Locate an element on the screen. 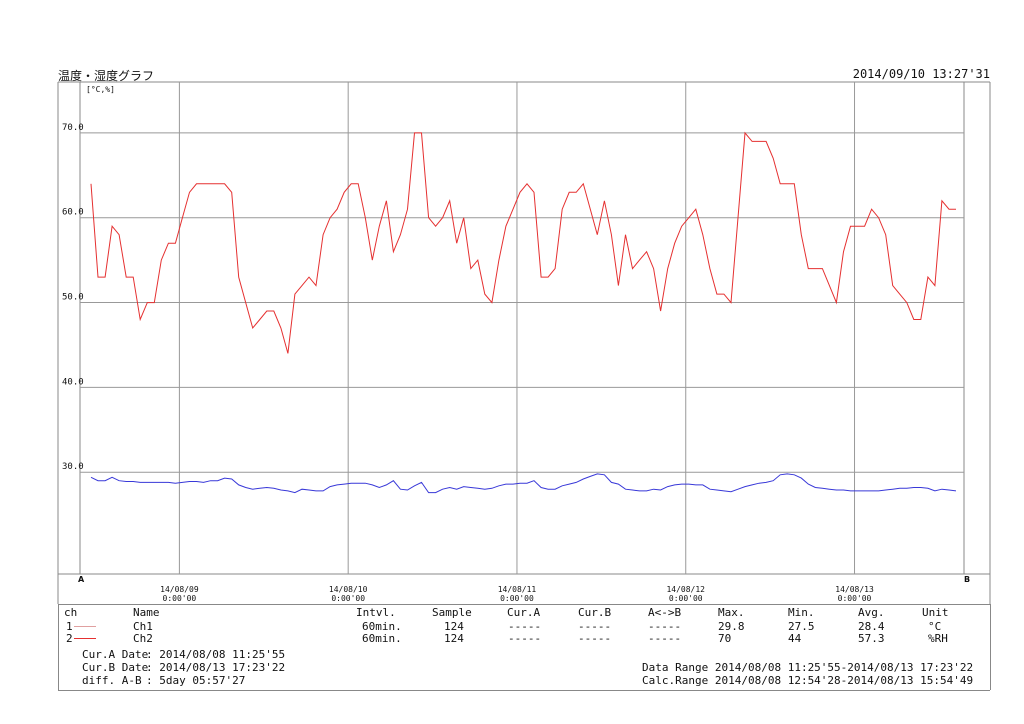 The image size is (1024, 724). col-intvl: Intvl. is located at coordinates (376, 612).